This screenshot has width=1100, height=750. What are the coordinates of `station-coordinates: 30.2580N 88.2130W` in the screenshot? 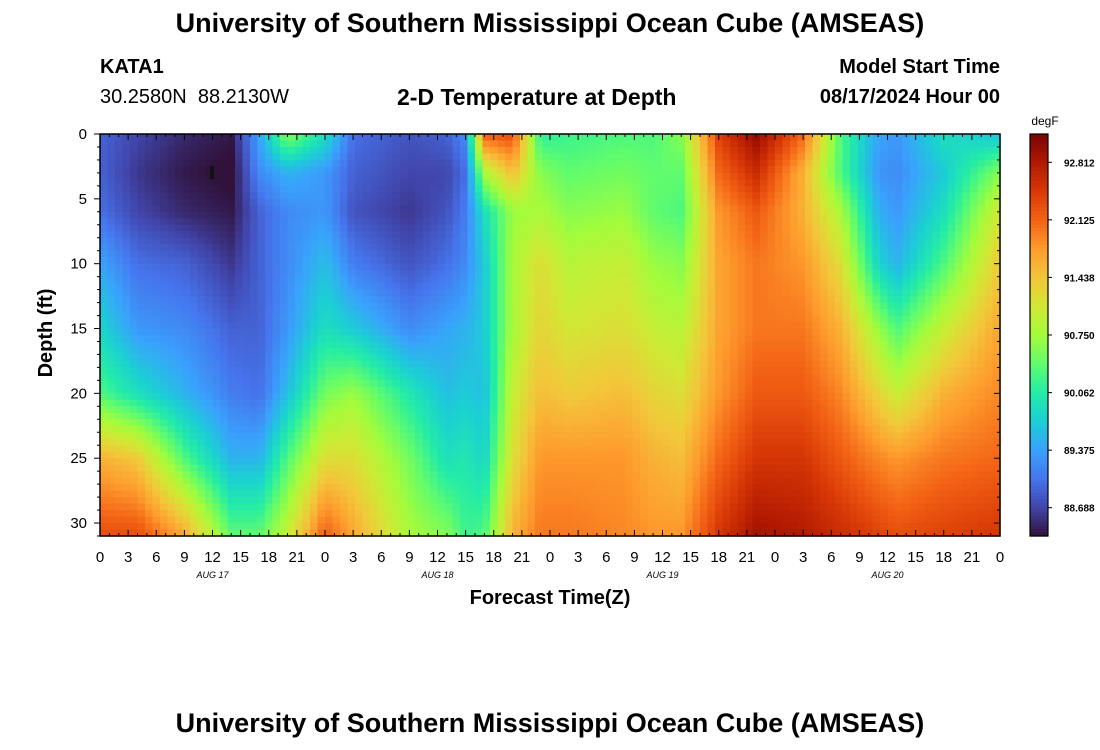 It's located at (195, 97).